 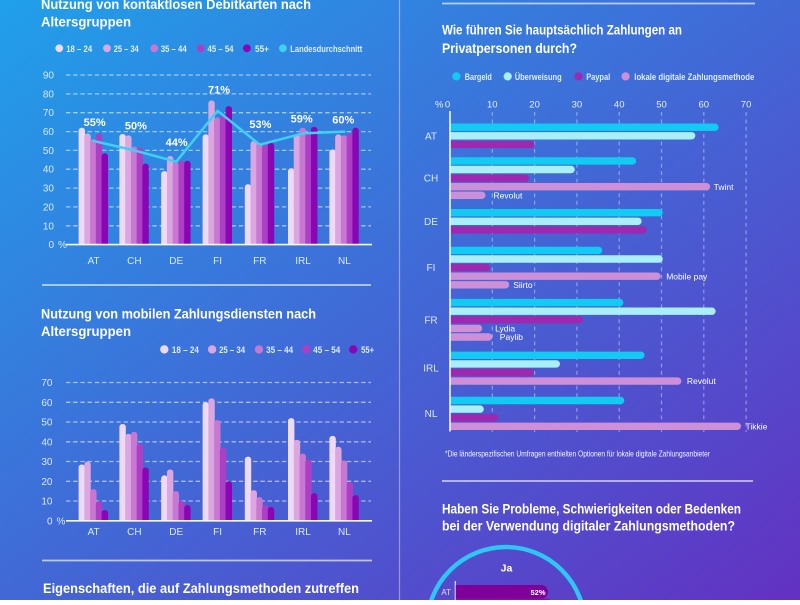 I want to click on svg-text: Bargeld, so click(x=478, y=77).